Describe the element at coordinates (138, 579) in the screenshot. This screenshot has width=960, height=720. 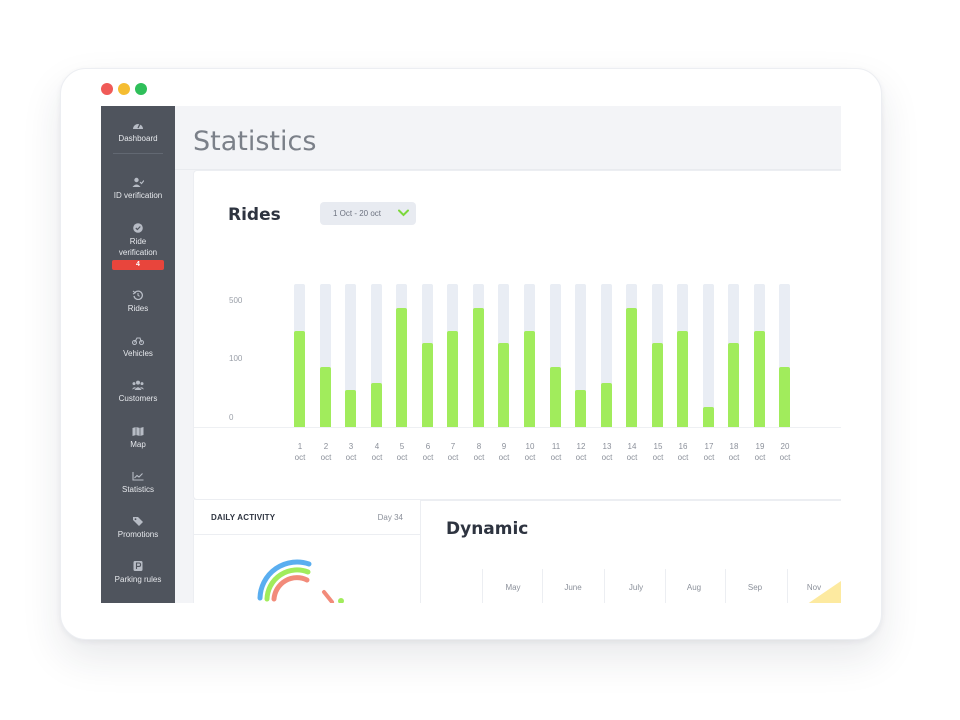
I see `sidebar-item-label: Parking rules` at that location.